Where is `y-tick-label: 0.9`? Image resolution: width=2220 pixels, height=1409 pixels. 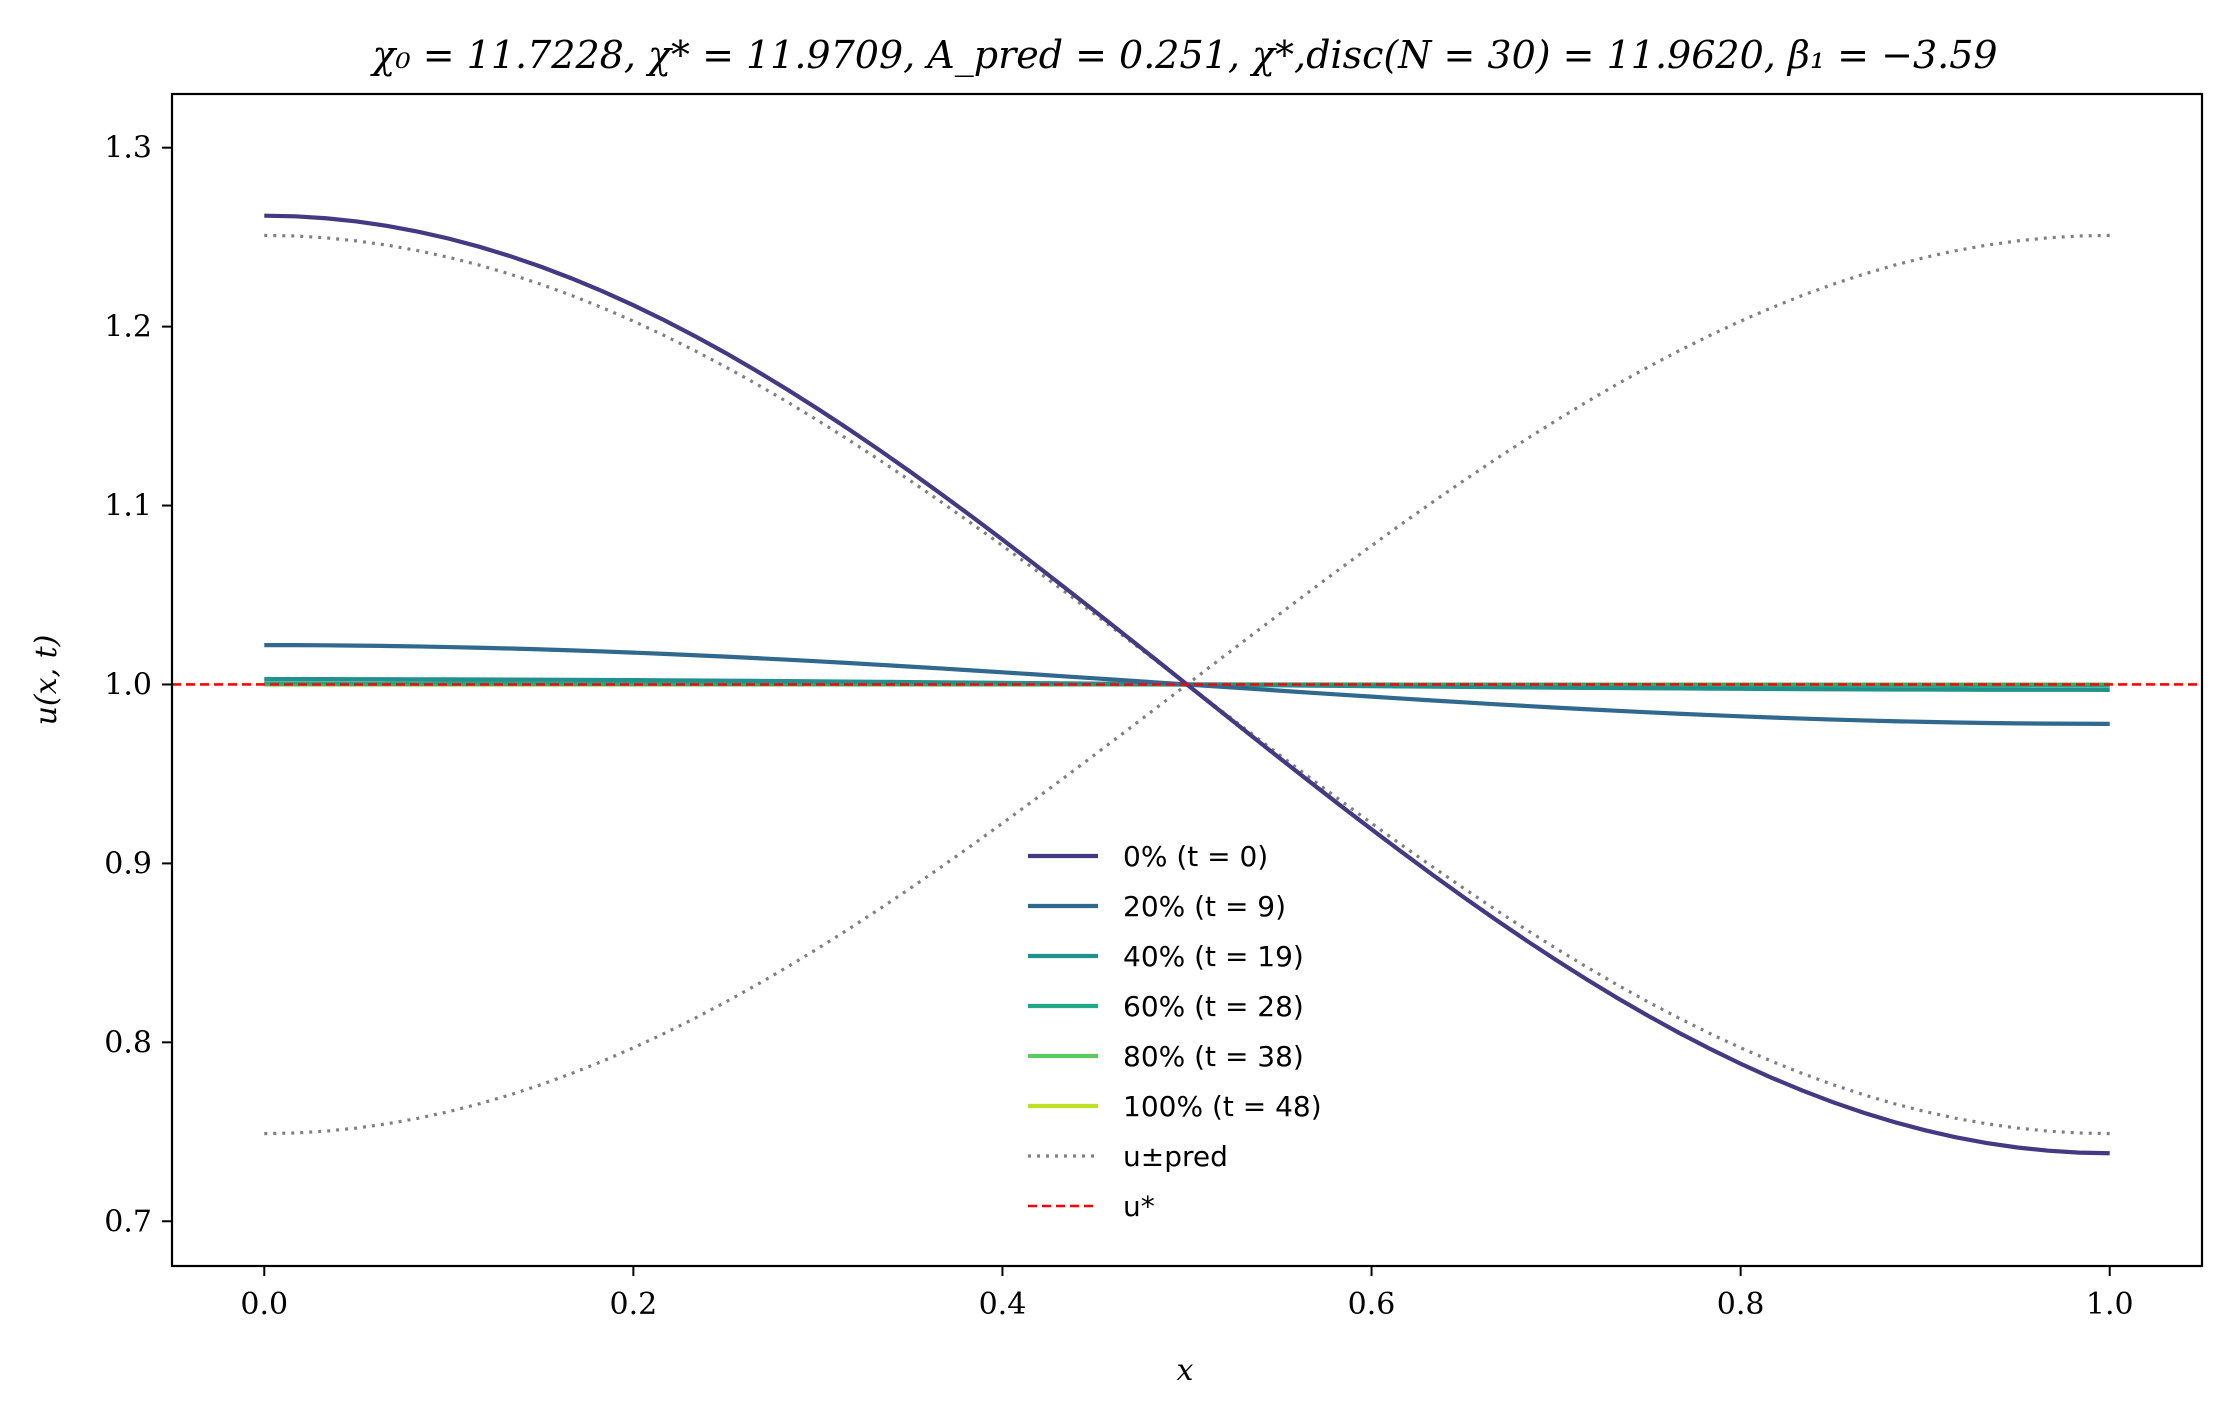
y-tick-label: 0.9 is located at coordinates (128, 863).